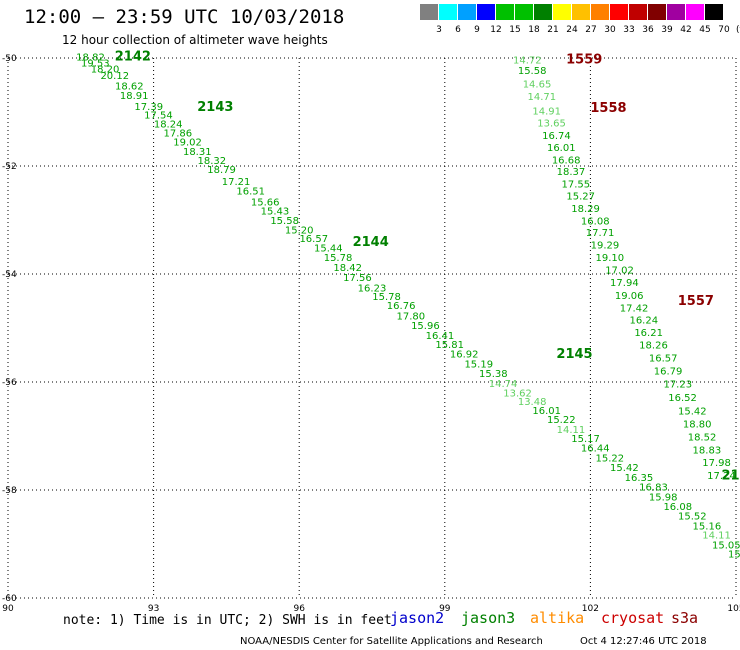 The width and height of the screenshot is (740, 650). I want to click on wave-height-label: 18.42, so click(347, 268).